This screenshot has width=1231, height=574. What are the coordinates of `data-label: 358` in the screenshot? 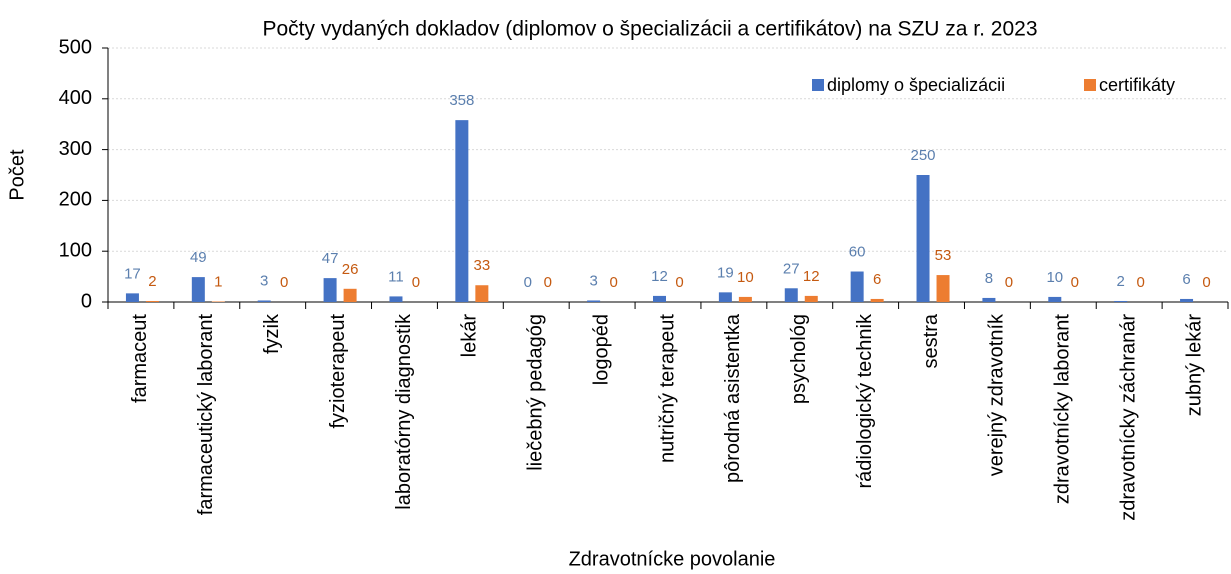 It's located at (461, 100).